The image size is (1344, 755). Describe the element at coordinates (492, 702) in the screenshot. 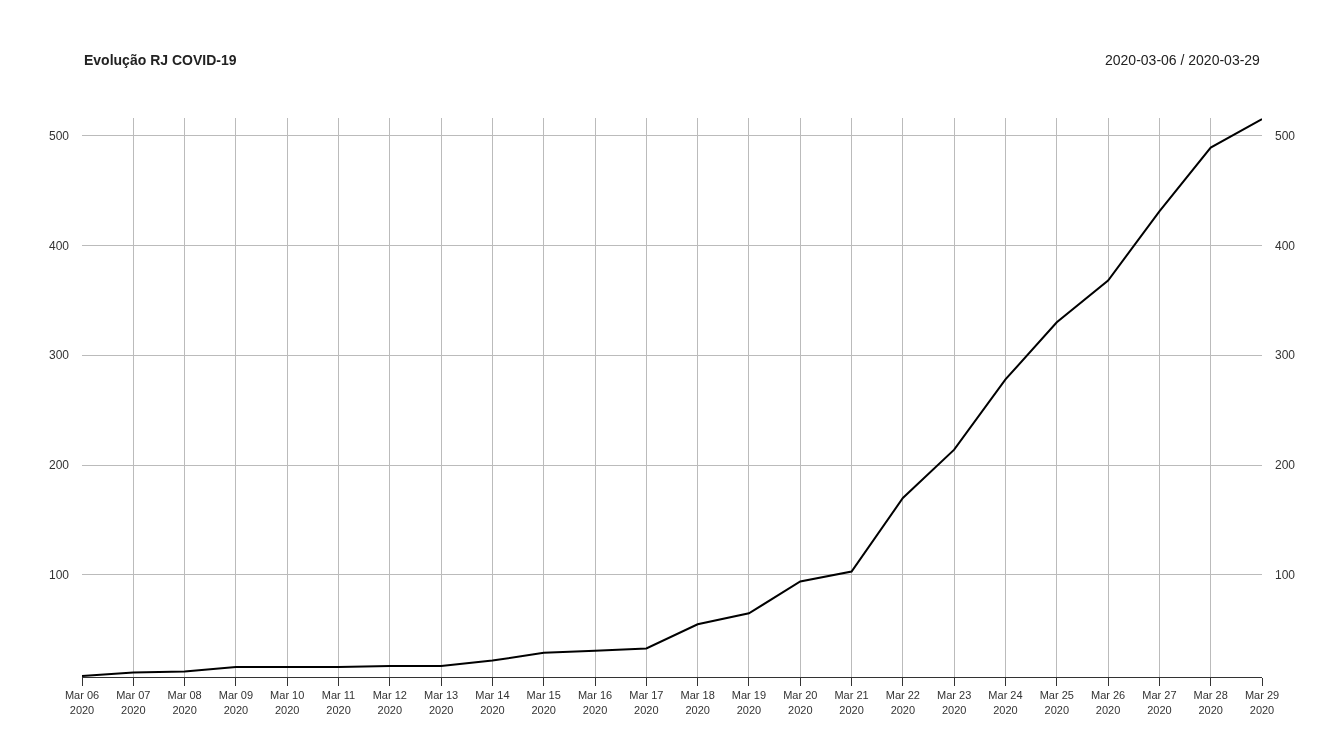

I see `x-tick-label: Mar 14 2020` at that location.